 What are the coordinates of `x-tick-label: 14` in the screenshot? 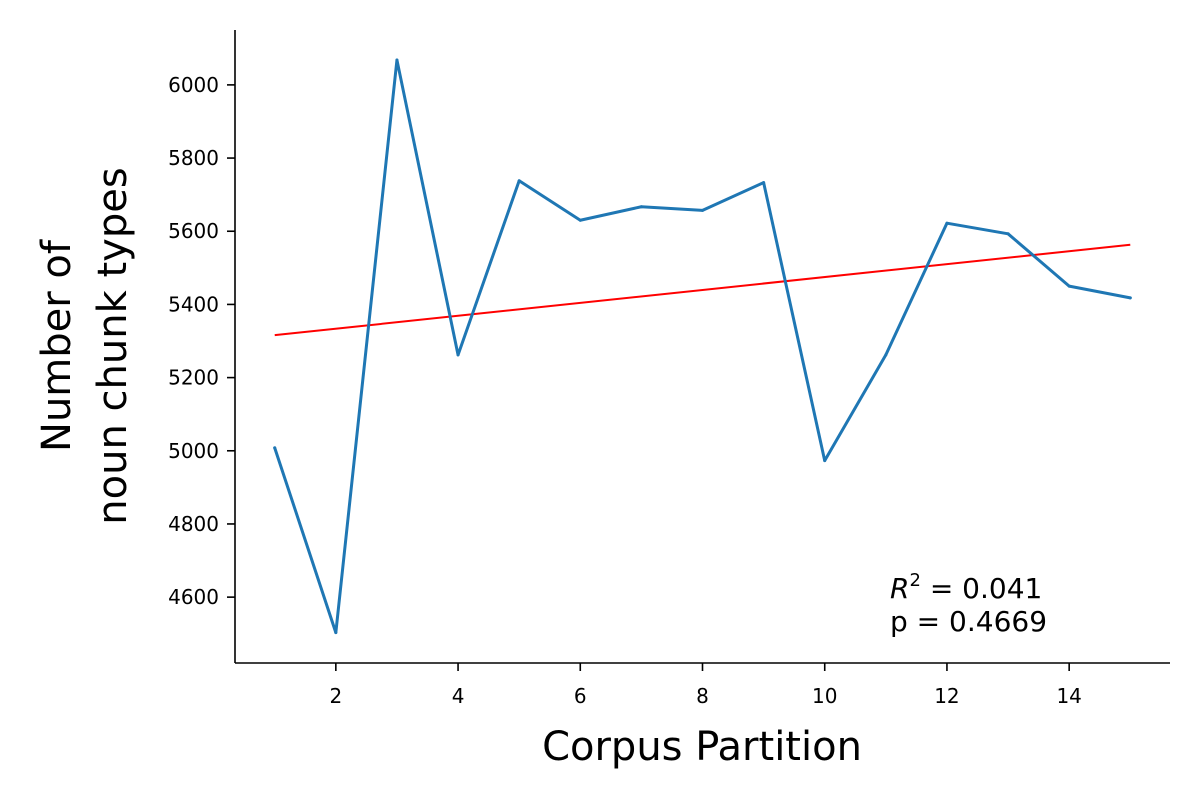 It's located at (1068, 696).